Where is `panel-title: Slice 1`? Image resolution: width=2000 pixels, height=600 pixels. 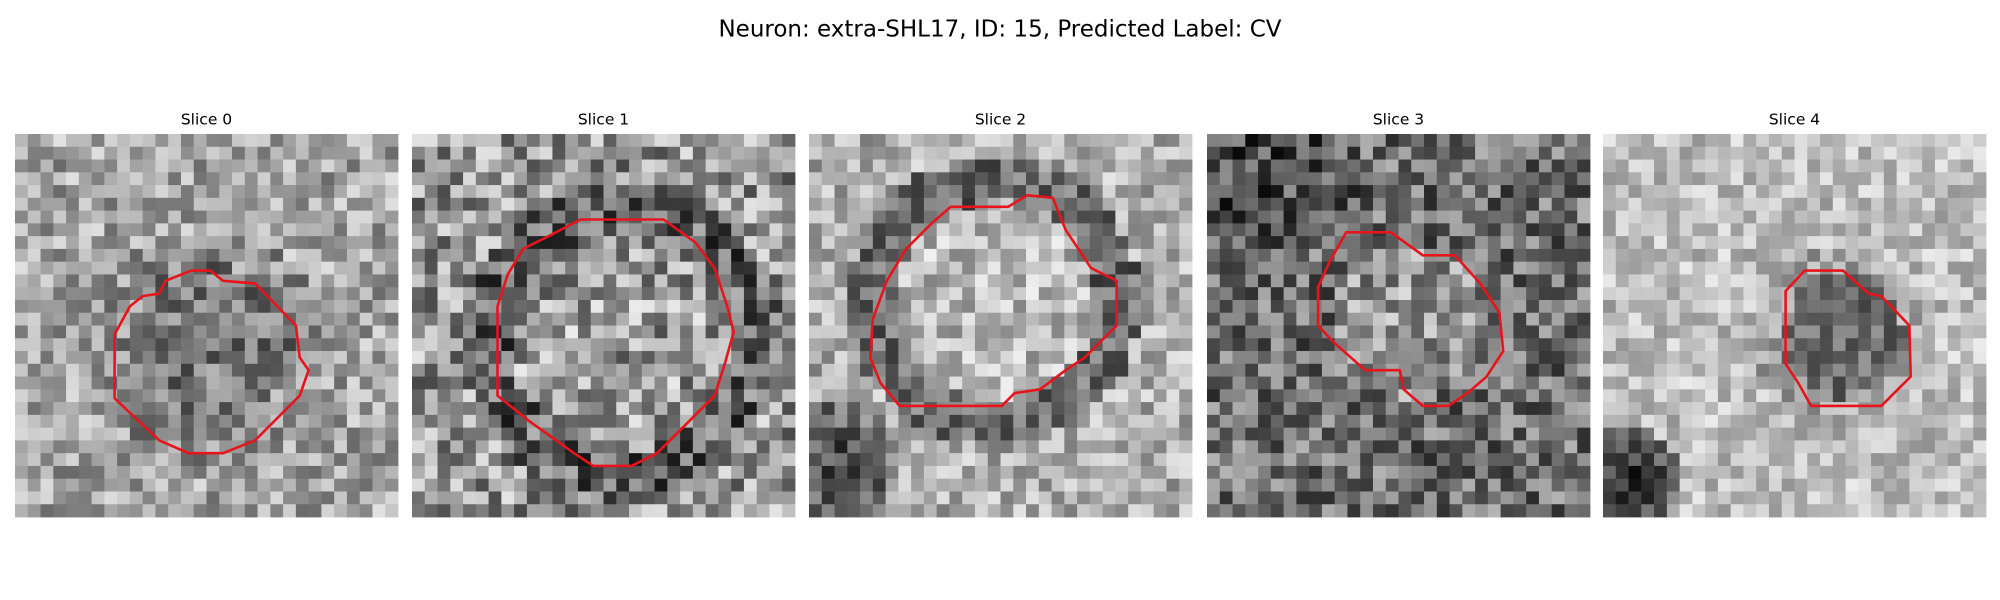 panel-title: Slice 1 is located at coordinates (603, 120).